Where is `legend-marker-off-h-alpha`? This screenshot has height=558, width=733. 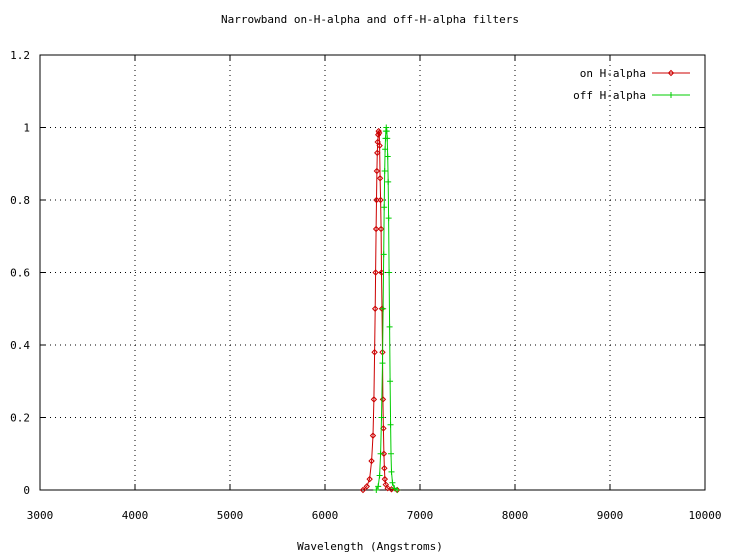
legend-marker-off-h-alpha is located at coordinates (671, 95).